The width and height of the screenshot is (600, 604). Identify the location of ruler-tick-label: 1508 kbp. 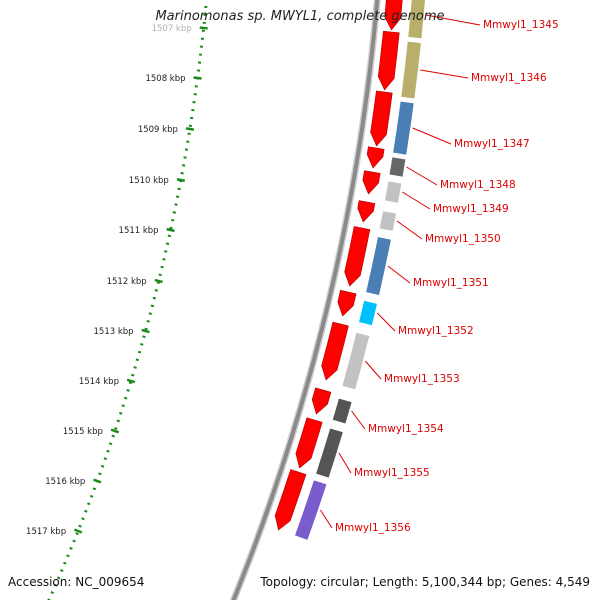
(165, 79).